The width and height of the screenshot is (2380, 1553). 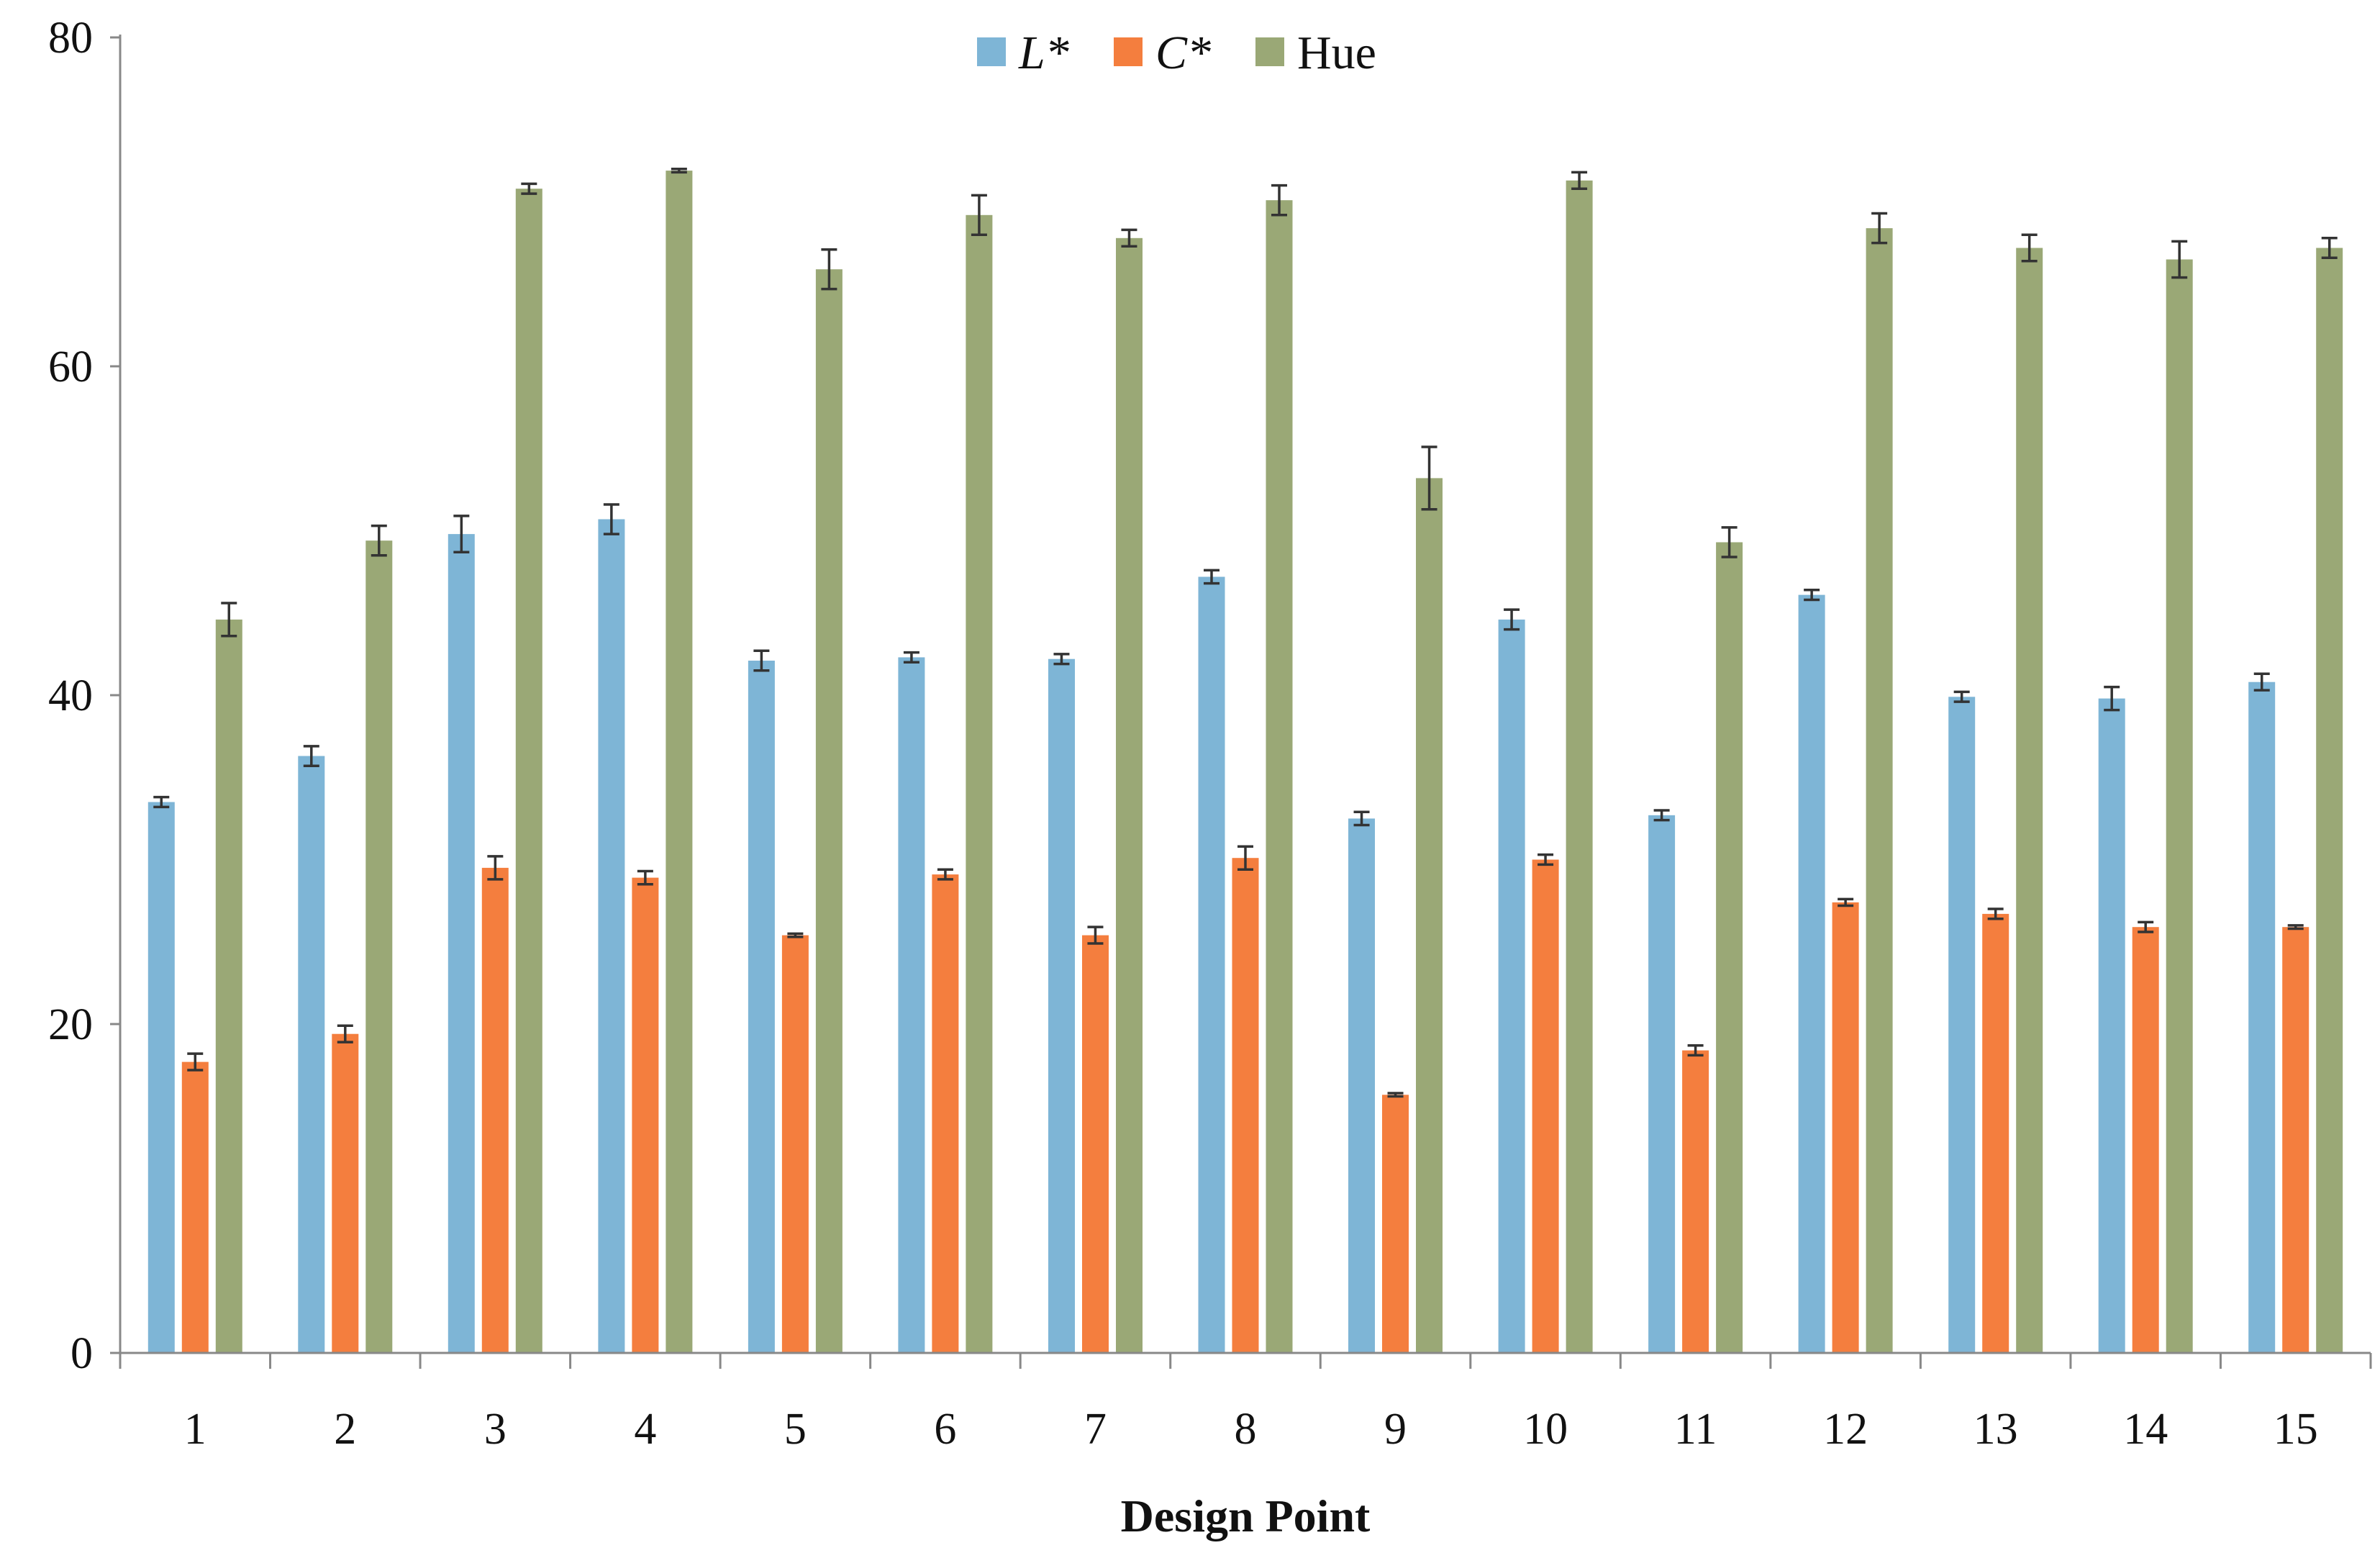 I want to click on x-tick-label-4: 4, so click(x=645, y=1429).